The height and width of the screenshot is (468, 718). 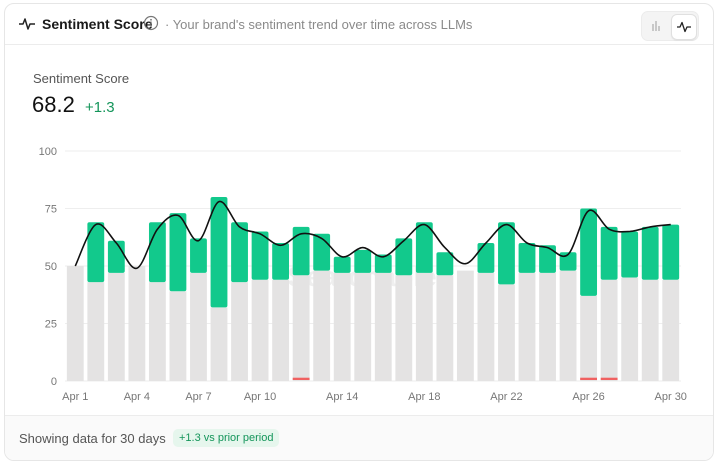 I want to click on info-icon, so click(x=151, y=23).